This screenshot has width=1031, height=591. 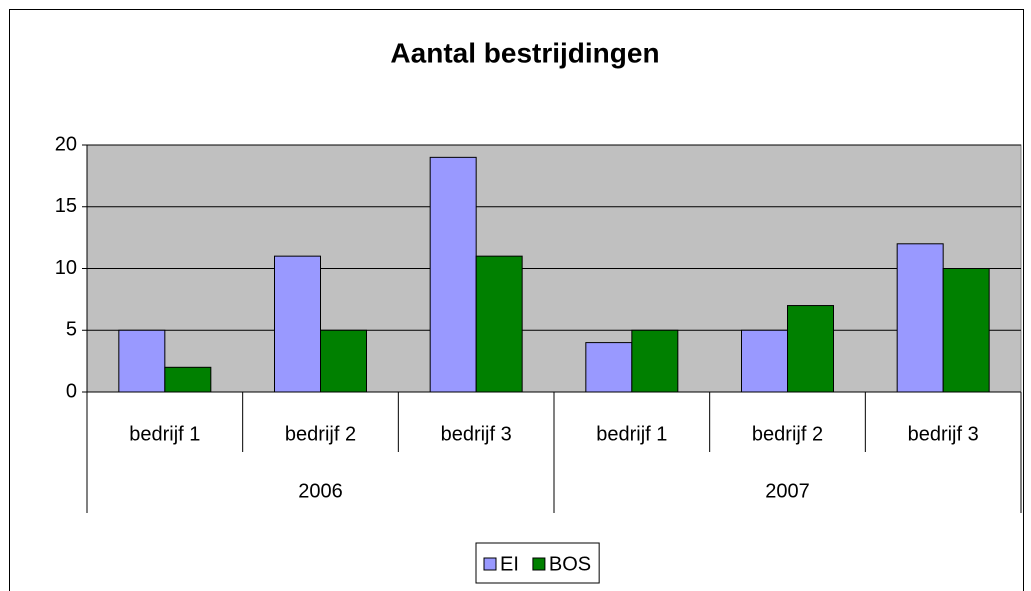 What do you see at coordinates (787, 491) in the screenshot?
I see `group-label: 2007` at bounding box center [787, 491].